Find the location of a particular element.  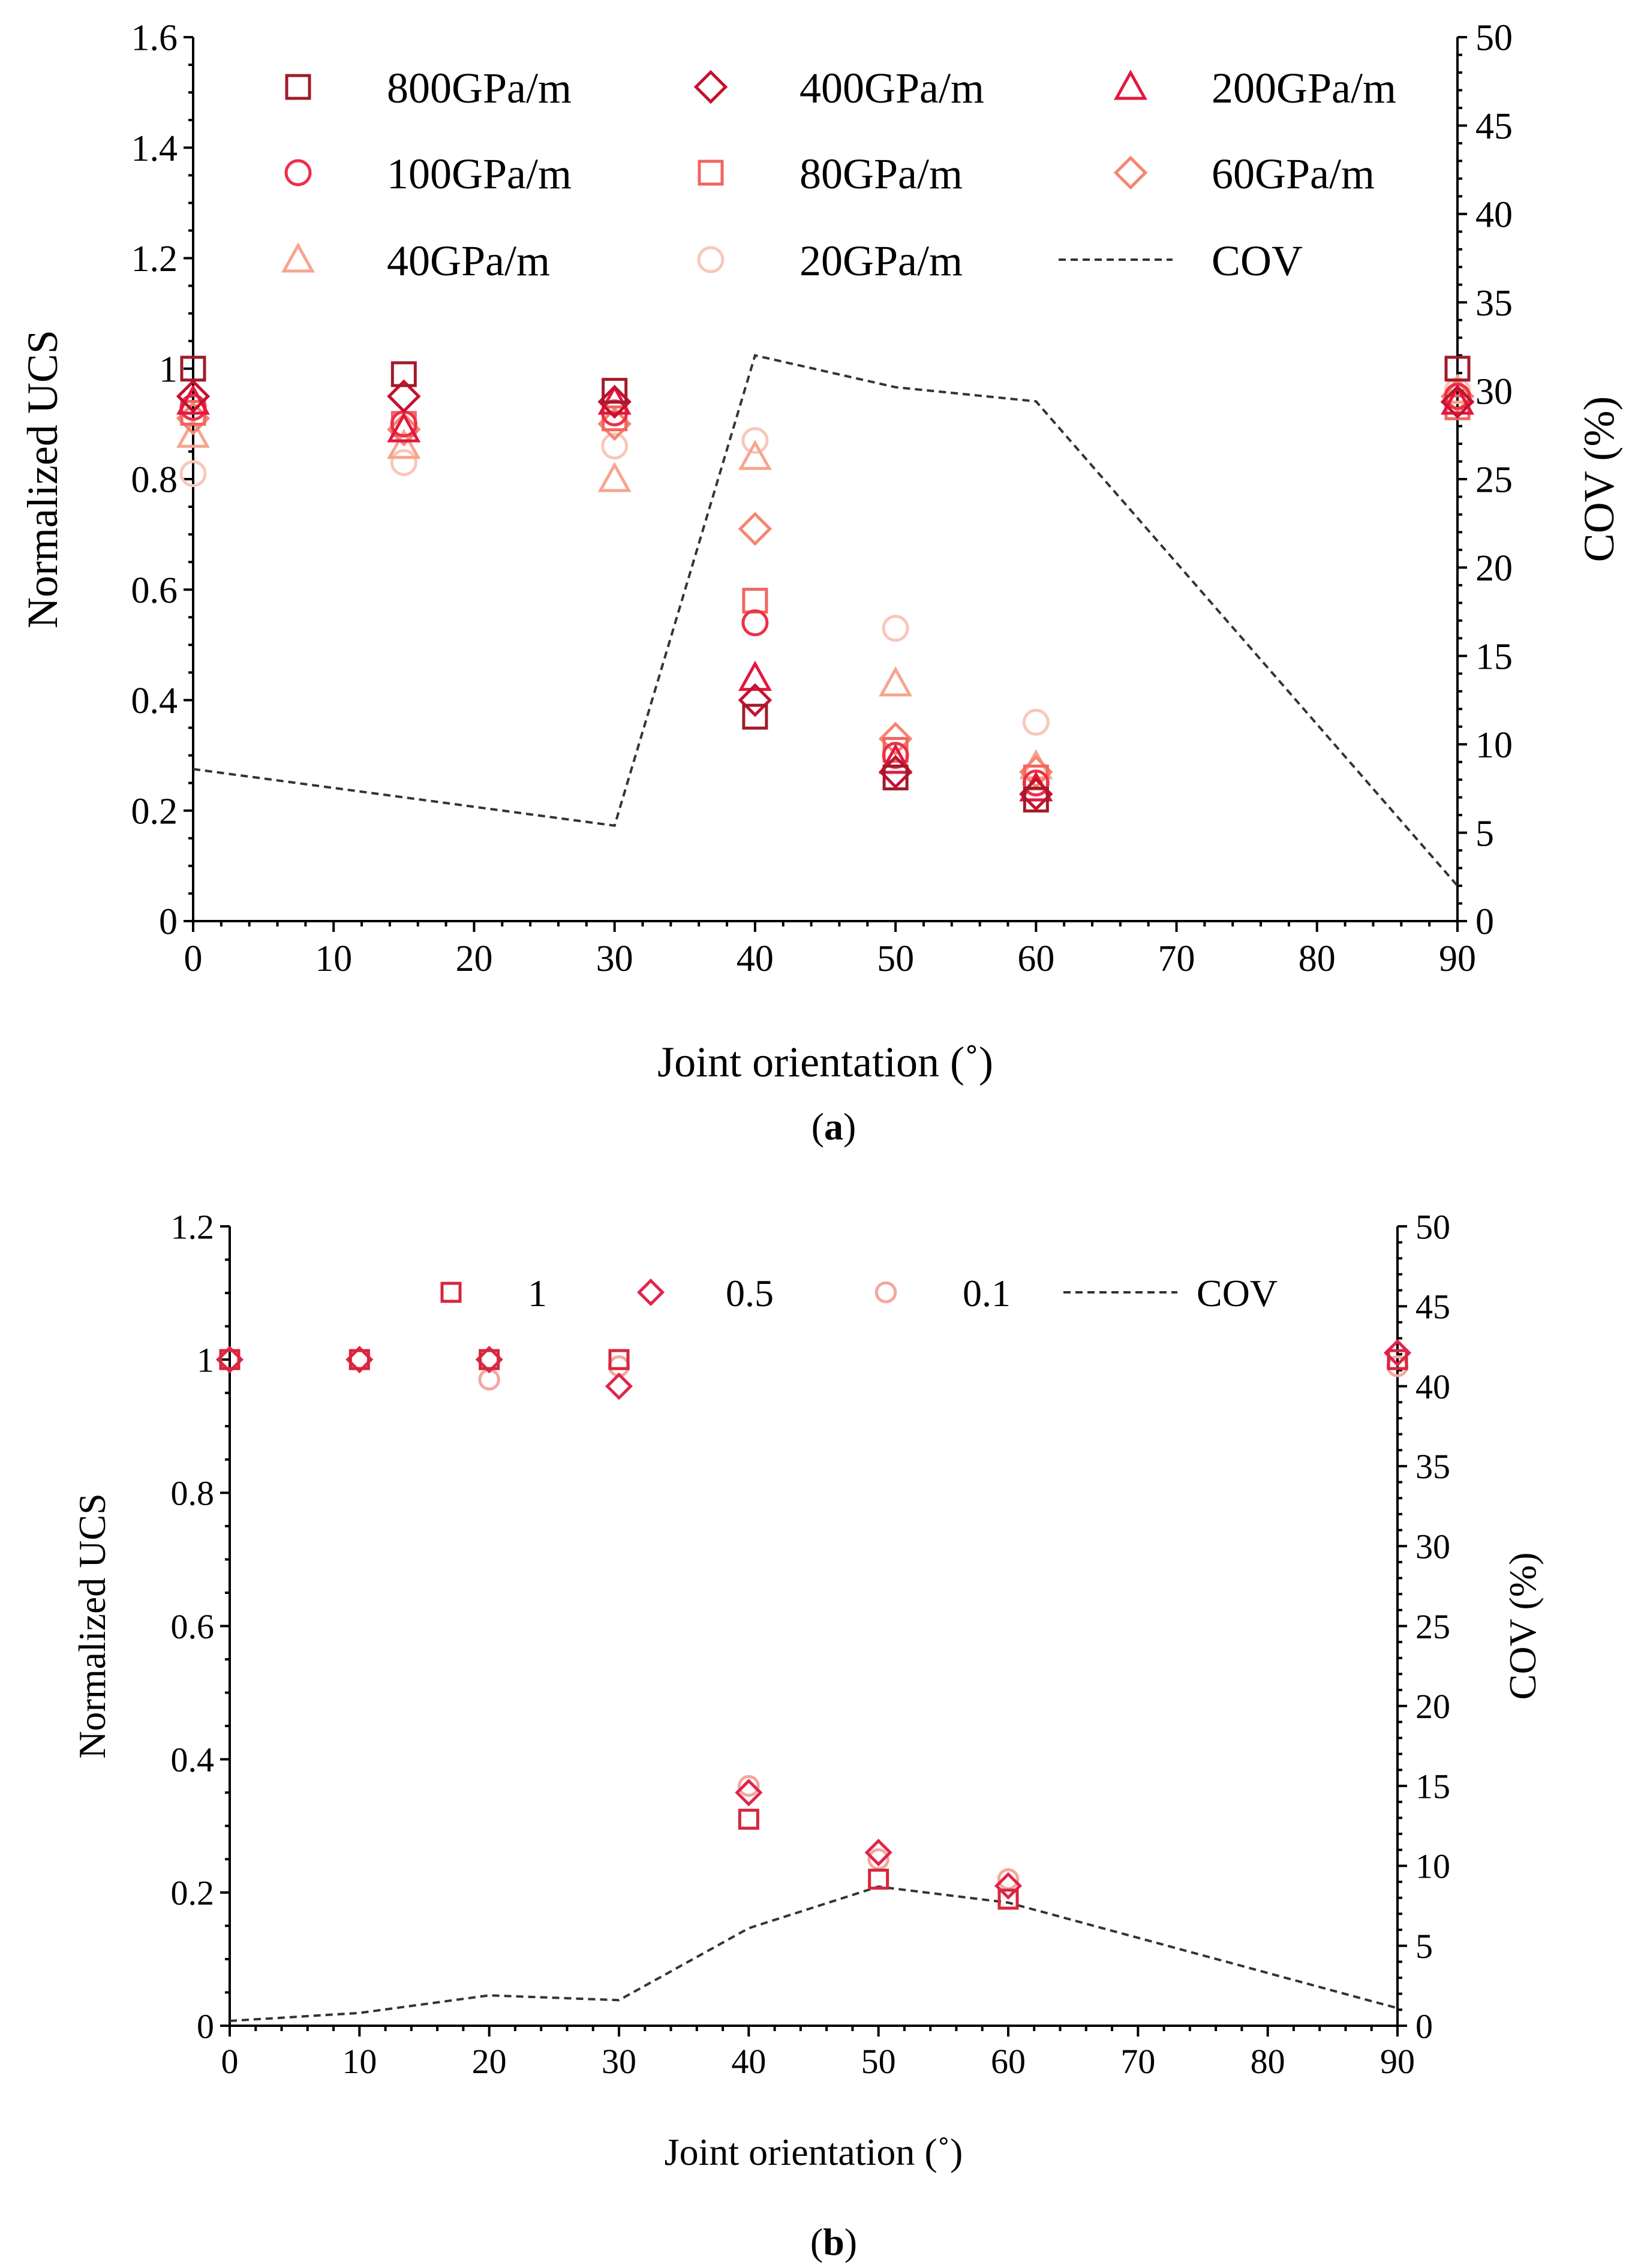

x-tick-label: 90 is located at coordinates (1457, 959).